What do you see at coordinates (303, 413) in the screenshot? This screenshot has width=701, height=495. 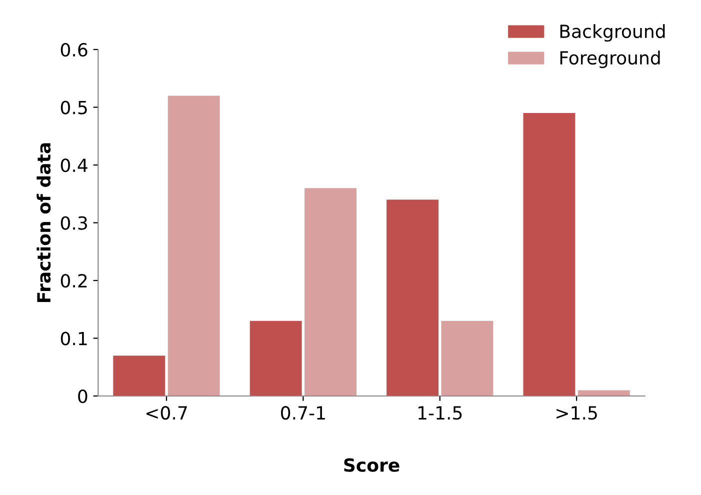 I see `x-tick-label: 0.7-1` at bounding box center [303, 413].